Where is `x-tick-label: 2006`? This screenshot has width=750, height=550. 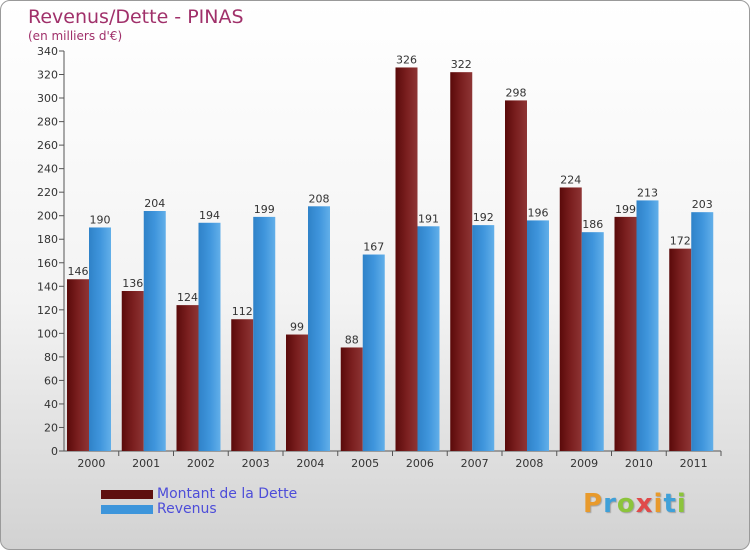
x-tick-label: 2006 is located at coordinates (420, 463).